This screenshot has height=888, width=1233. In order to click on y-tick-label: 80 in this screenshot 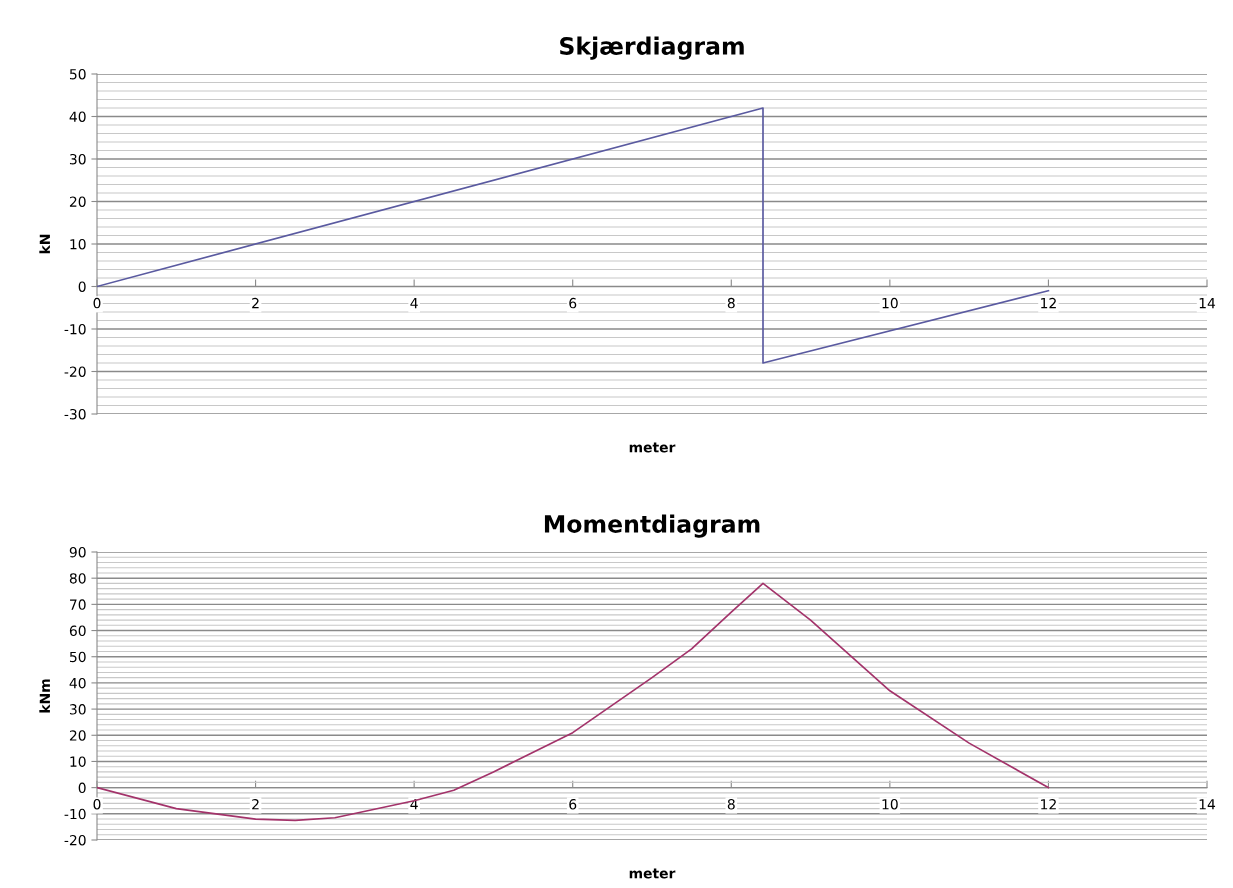, I will do `click(77, 578)`.